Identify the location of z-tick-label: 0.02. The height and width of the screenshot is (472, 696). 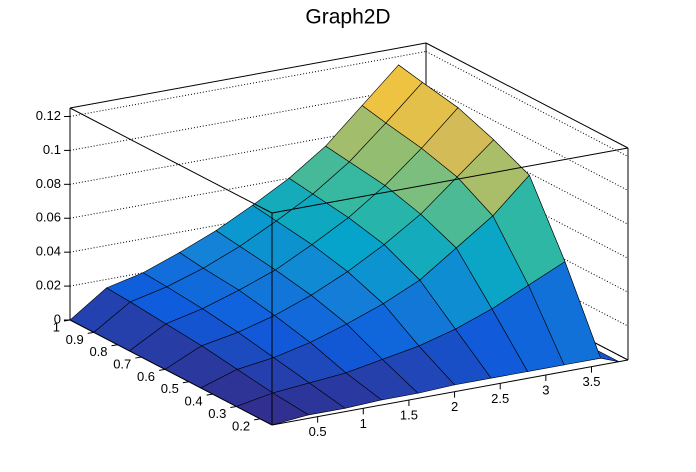
(48, 285).